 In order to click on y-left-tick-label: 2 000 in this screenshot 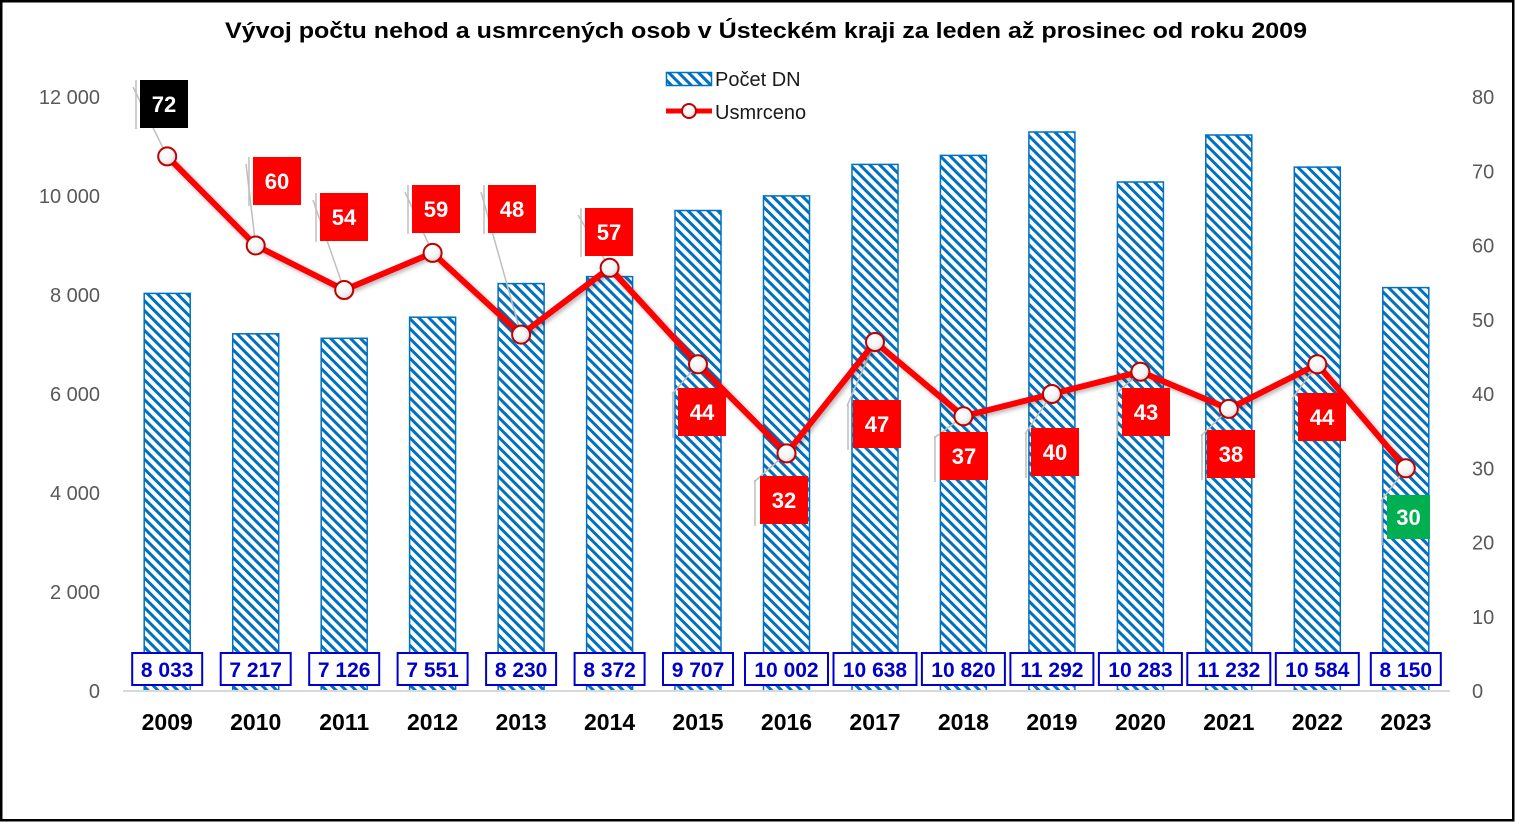, I will do `click(75, 593)`.